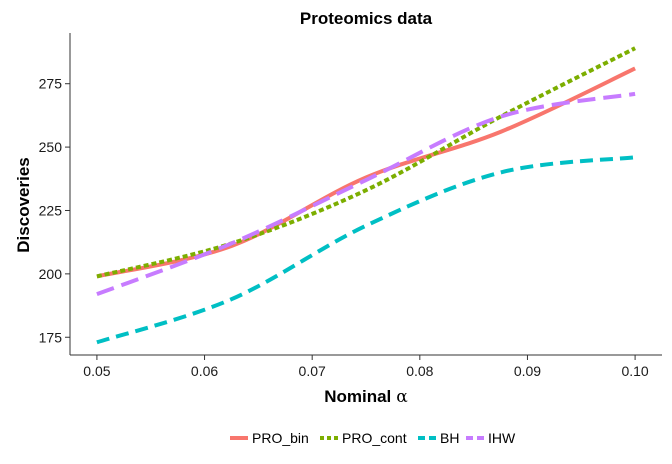 The width and height of the screenshot is (672, 464). I want to click on legend-label: PRO_bin, so click(280, 438).